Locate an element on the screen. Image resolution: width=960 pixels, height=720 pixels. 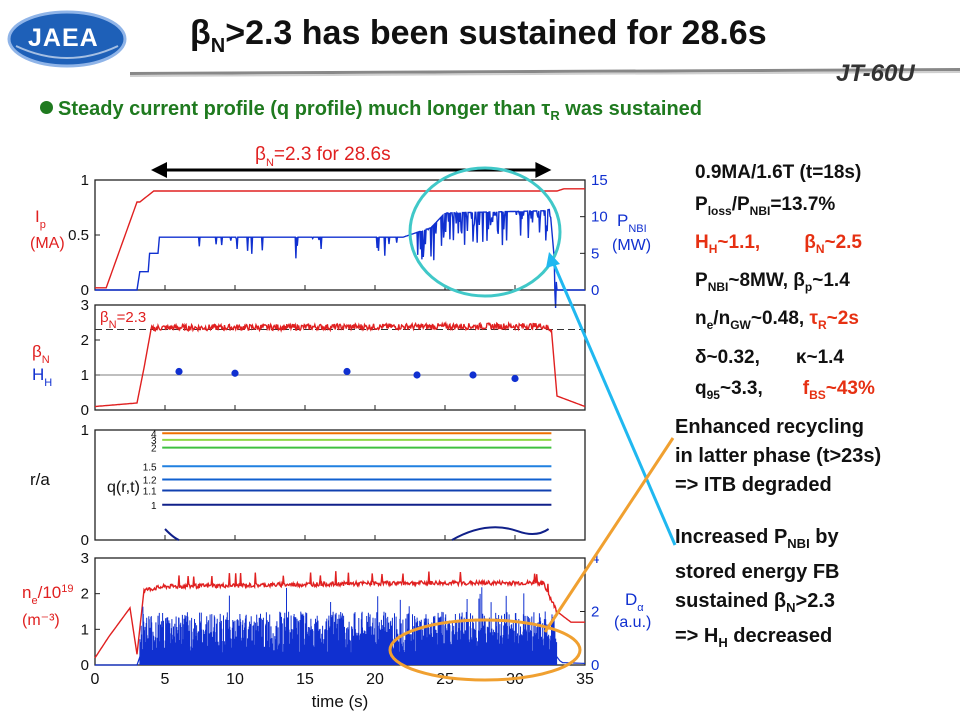
ne-trace is located at coordinates (339, 615).